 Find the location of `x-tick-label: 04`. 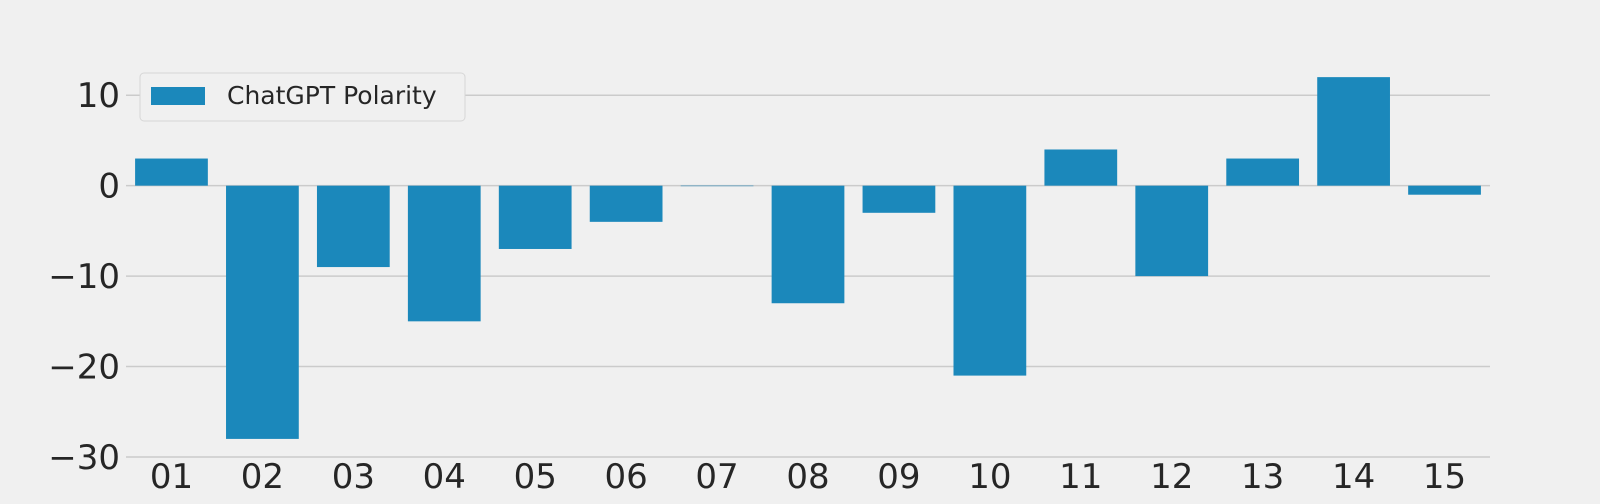

x-tick-label: 04 is located at coordinates (444, 477).